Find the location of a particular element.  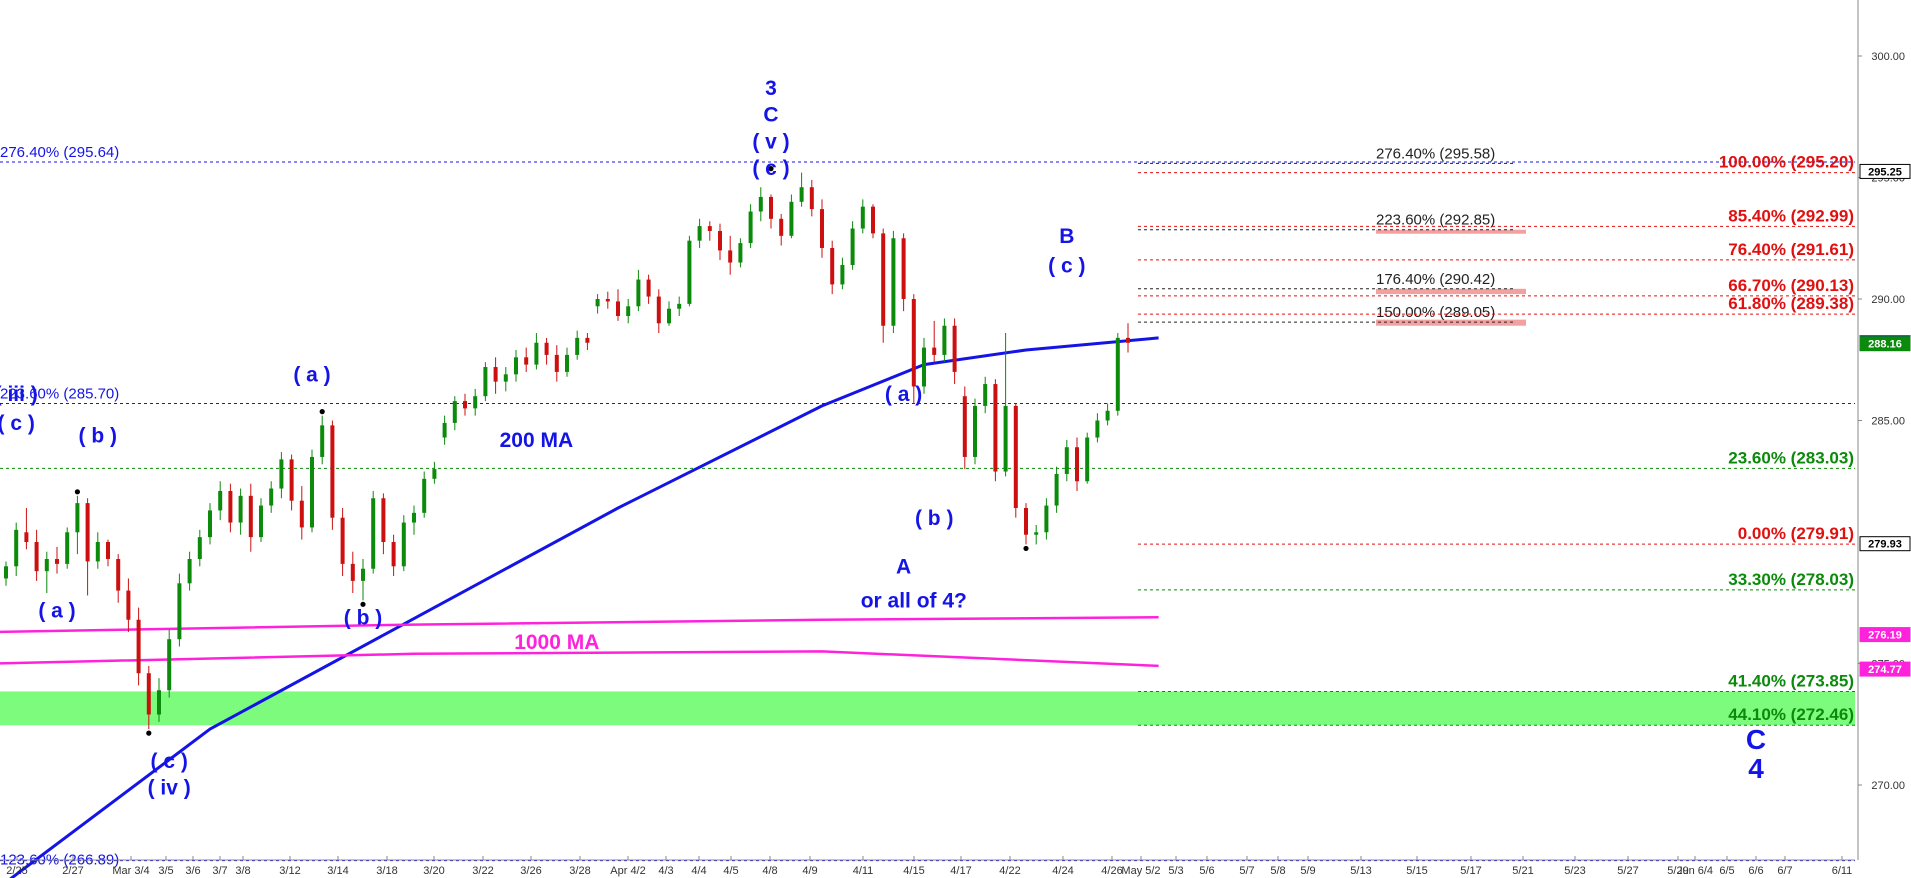

x-tick-label: 6/6 is located at coordinates (1755, 871).